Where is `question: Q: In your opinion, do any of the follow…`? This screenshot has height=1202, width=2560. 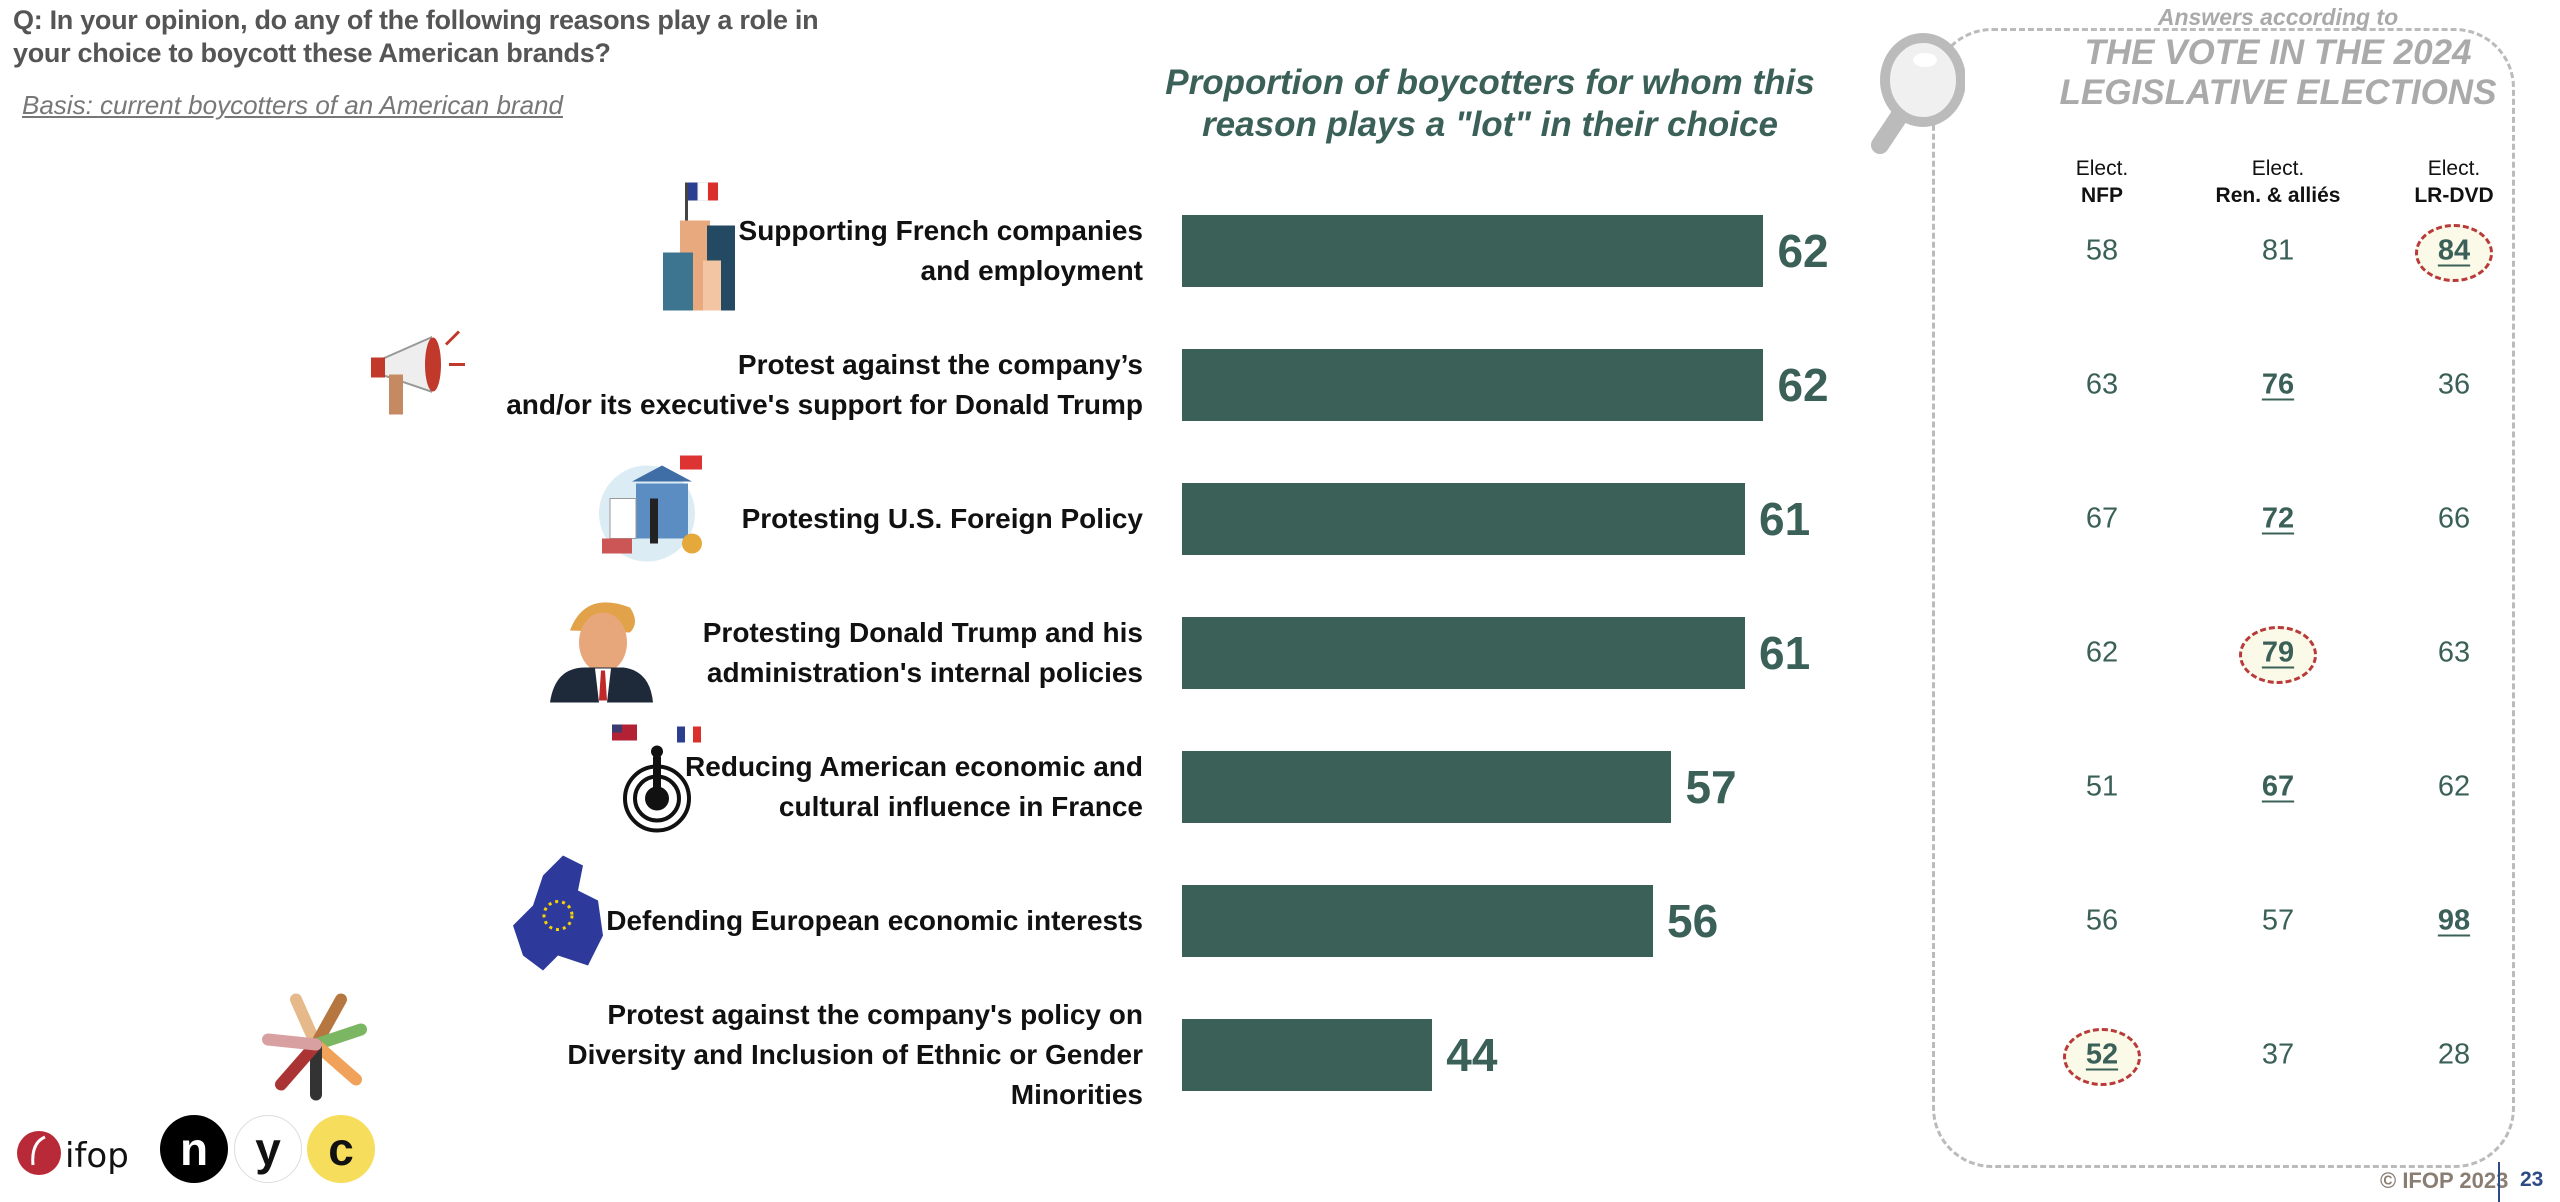
question: Q: In your opinion, do any of the follow… is located at coordinates (513, 37).